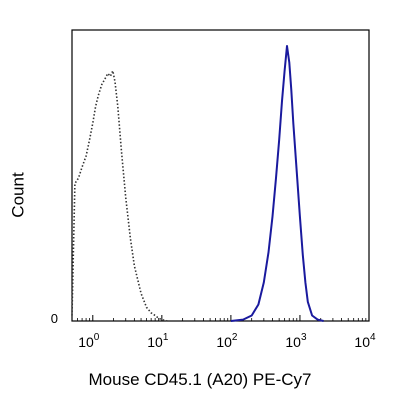 This screenshot has height=416, width=400. I want to click on x-tick-label: 10¹, so click(158, 341).